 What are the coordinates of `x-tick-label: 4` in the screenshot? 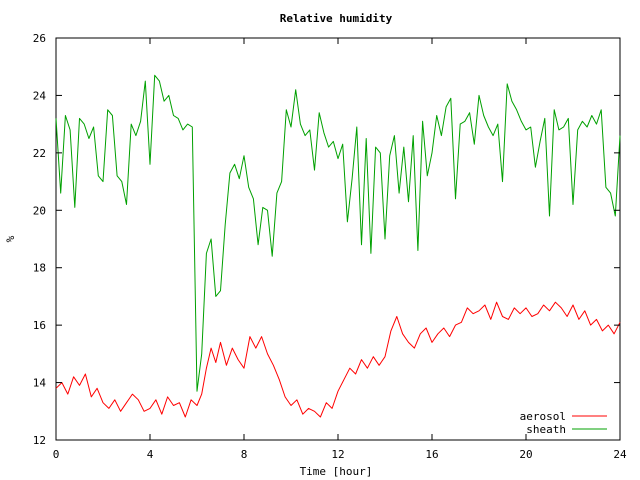 It's located at (150, 454).